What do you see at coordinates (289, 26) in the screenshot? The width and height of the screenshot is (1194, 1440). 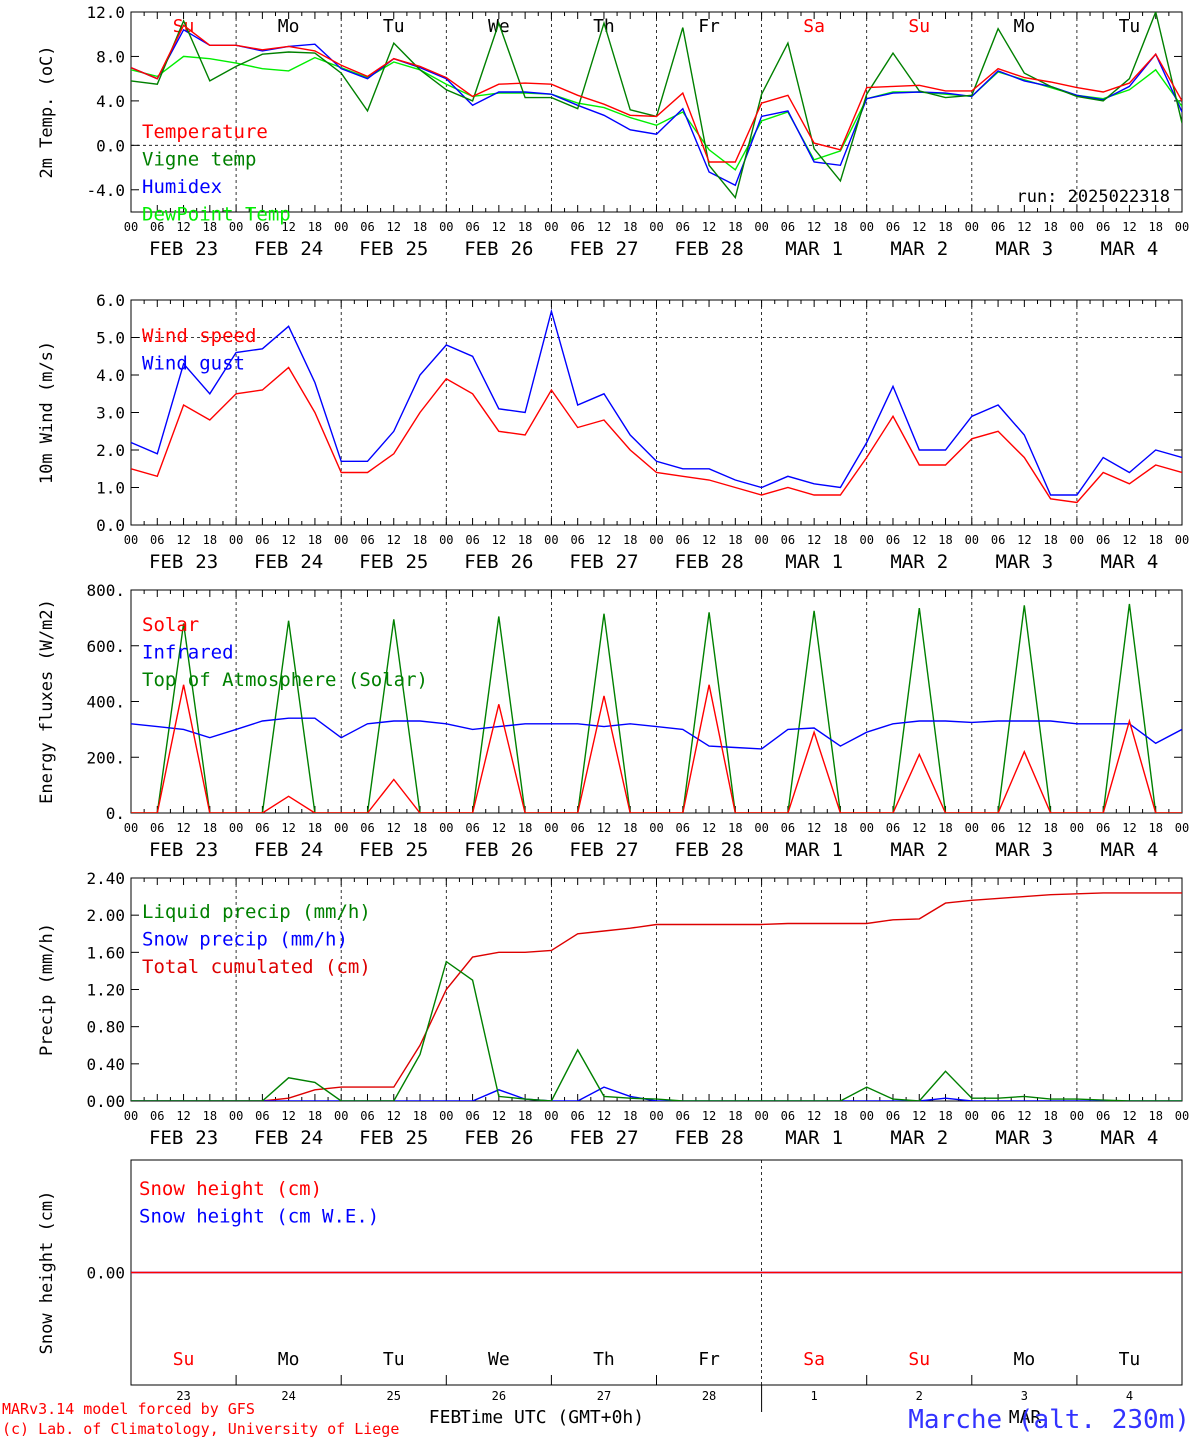 I see `weekday-label: Mo` at bounding box center [289, 26].